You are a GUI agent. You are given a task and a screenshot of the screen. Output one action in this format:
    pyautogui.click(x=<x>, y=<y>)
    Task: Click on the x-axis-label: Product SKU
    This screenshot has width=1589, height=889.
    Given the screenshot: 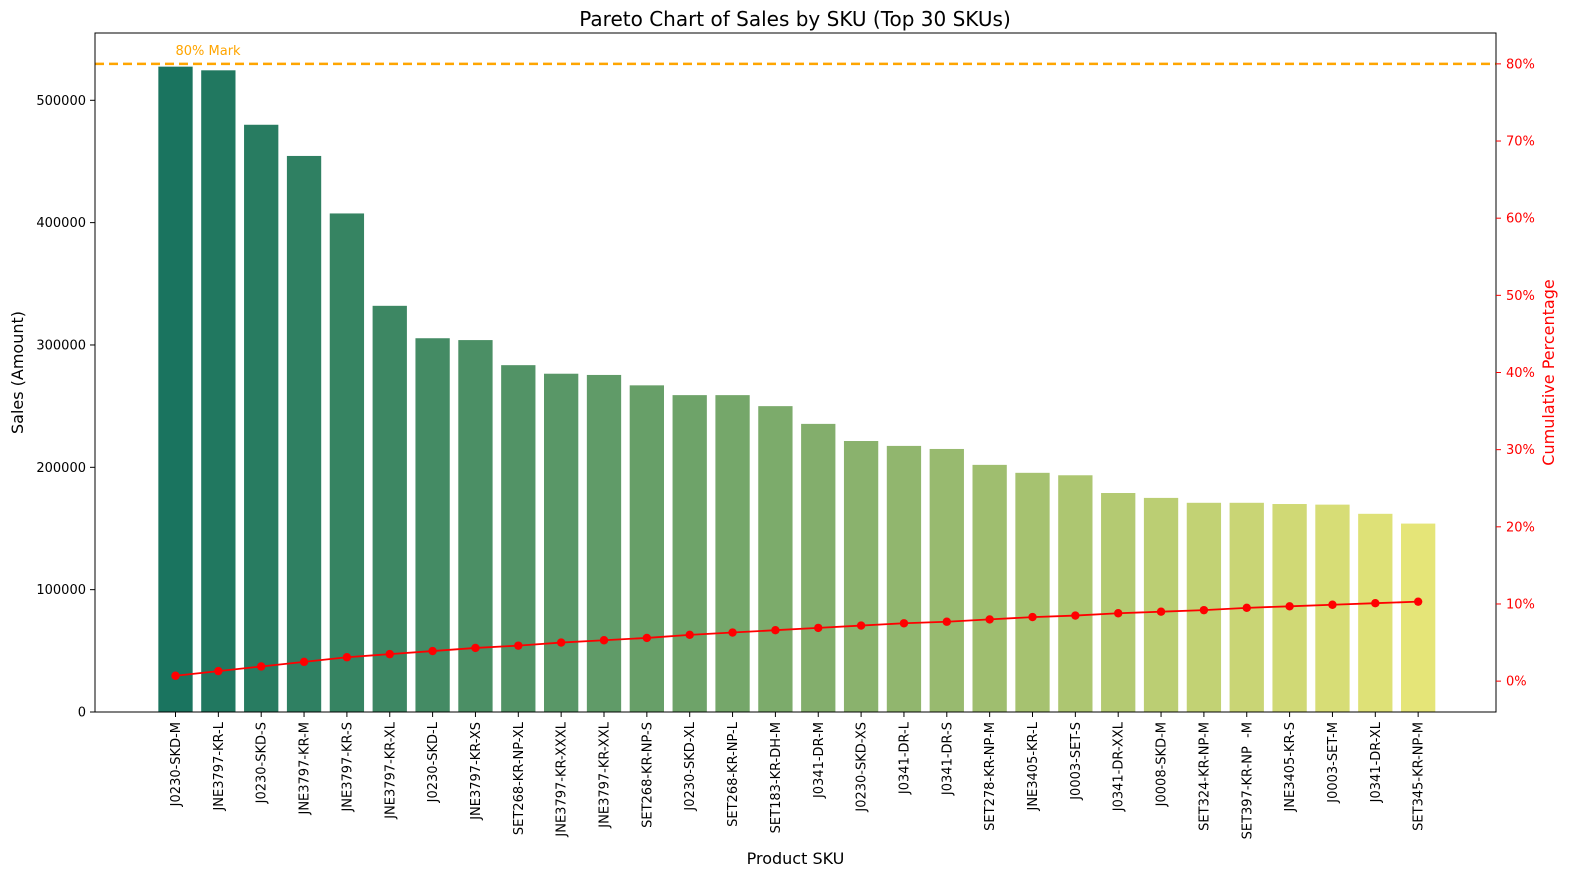 What is the action you would take?
    pyautogui.click(x=796, y=858)
    